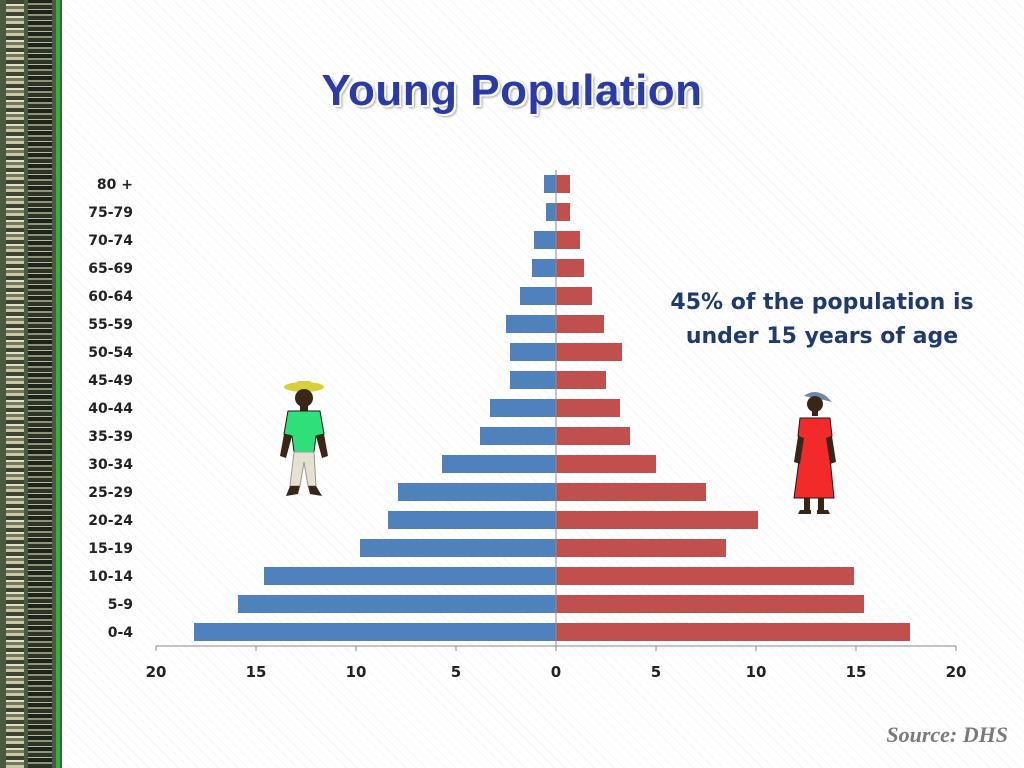 This screenshot has width=1024, height=768. I want to click on y-tick-label: 80 +, so click(115, 185).